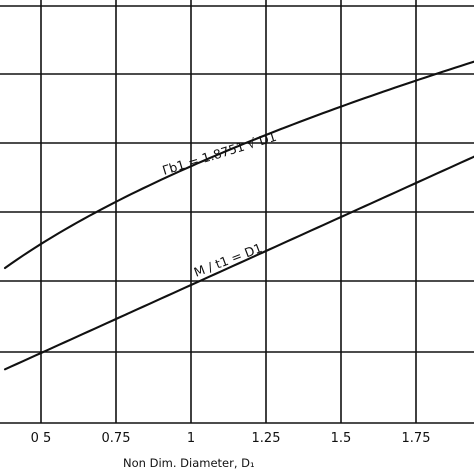 The width and height of the screenshot is (474, 474). What do you see at coordinates (41, 438) in the screenshot?
I see `x-tick-label: 0 5` at bounding box center [41, 438].